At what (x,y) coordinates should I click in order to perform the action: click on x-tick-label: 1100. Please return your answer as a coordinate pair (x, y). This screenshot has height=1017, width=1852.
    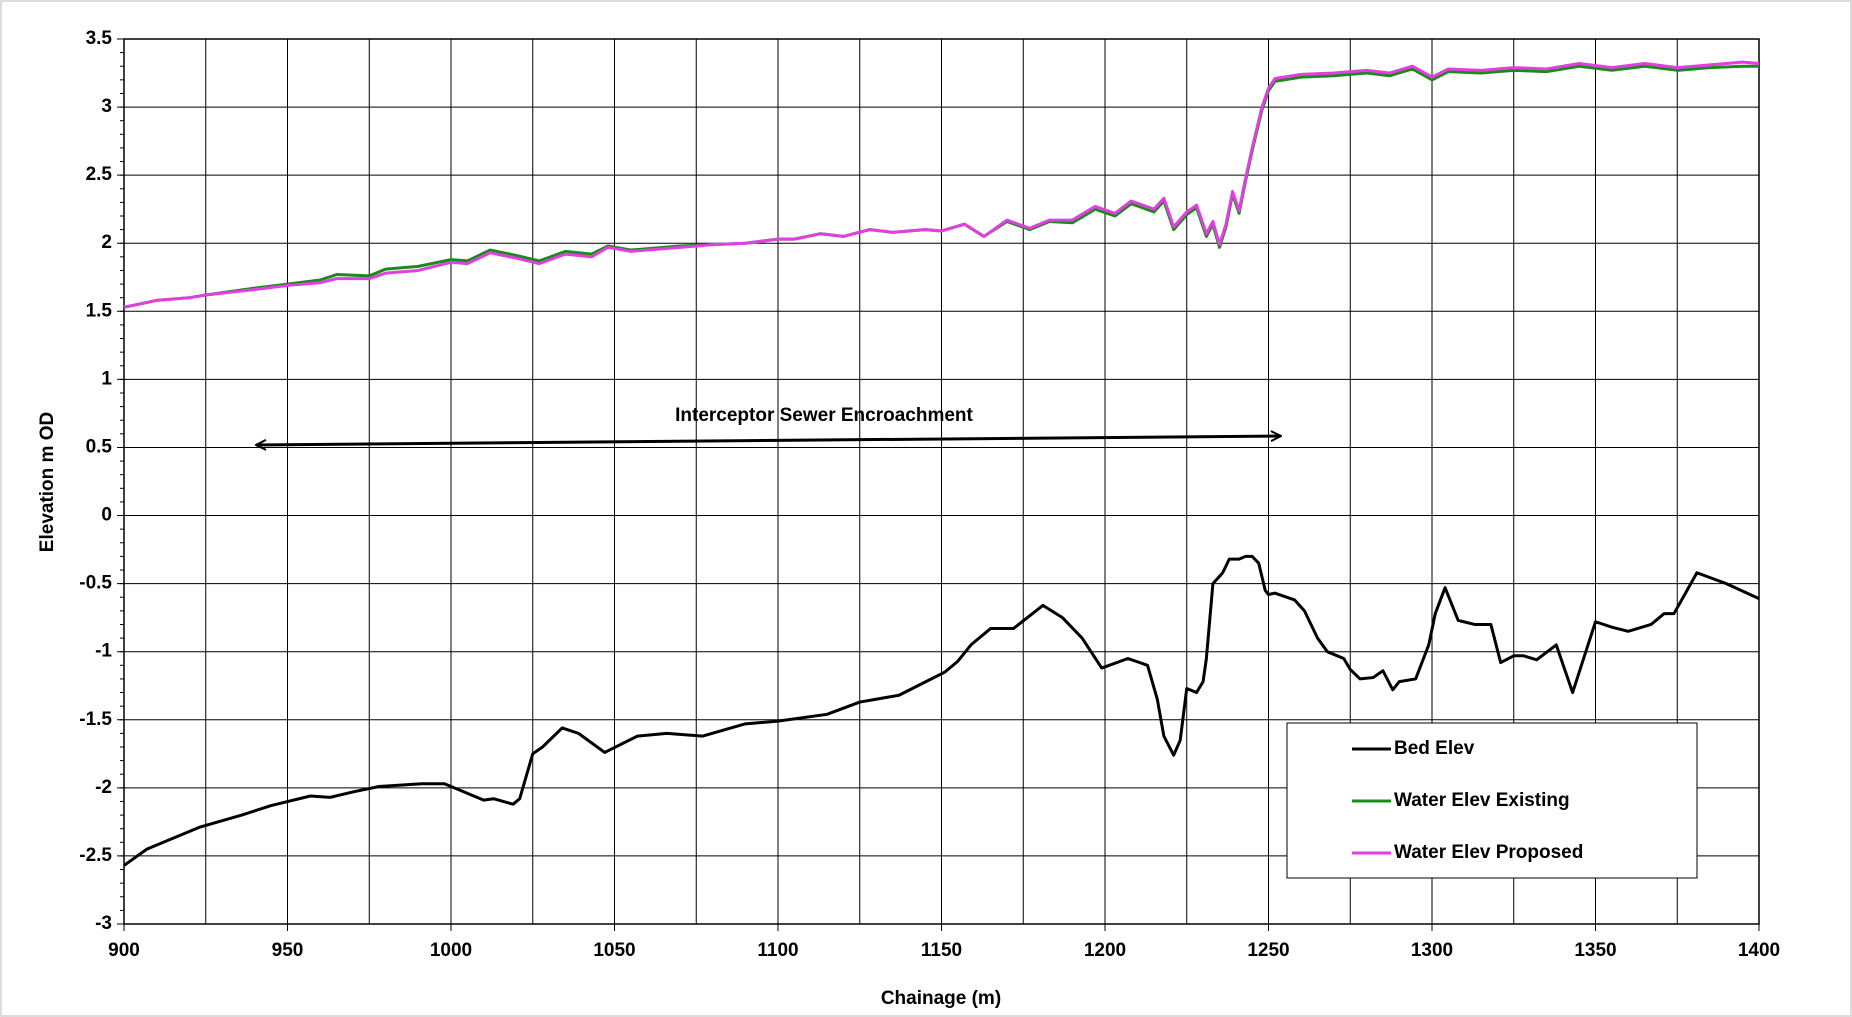
    Looking at the image, I should click on (777, 950).